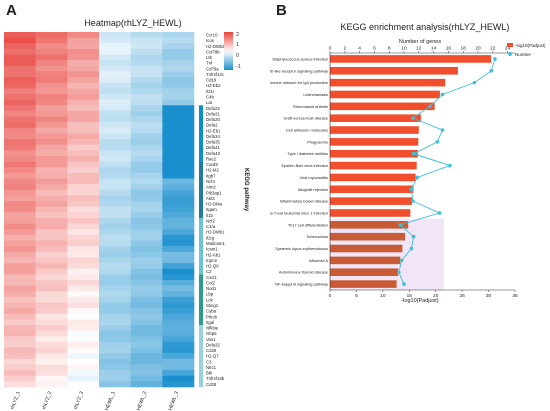  Describe the element at coordinates (215, 232) in the screenshot. I see `gene-label: H2-DMb1` at that location.